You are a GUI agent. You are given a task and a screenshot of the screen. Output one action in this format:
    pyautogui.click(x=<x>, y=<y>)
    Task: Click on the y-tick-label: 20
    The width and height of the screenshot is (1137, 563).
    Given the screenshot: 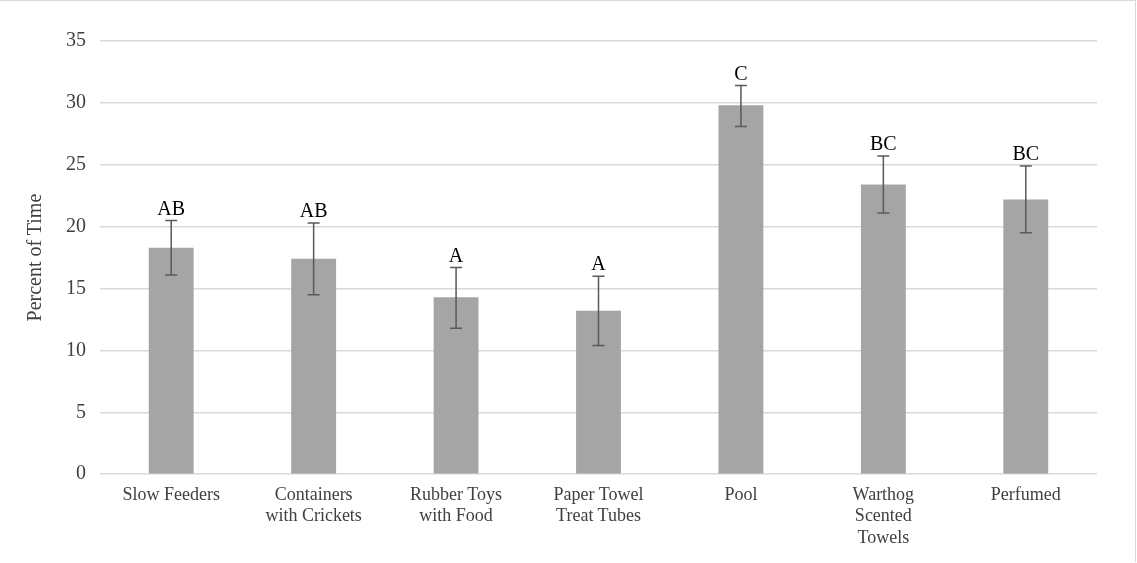 What is the action you would take?
    pyautogui.click(x=76, y=224)
    